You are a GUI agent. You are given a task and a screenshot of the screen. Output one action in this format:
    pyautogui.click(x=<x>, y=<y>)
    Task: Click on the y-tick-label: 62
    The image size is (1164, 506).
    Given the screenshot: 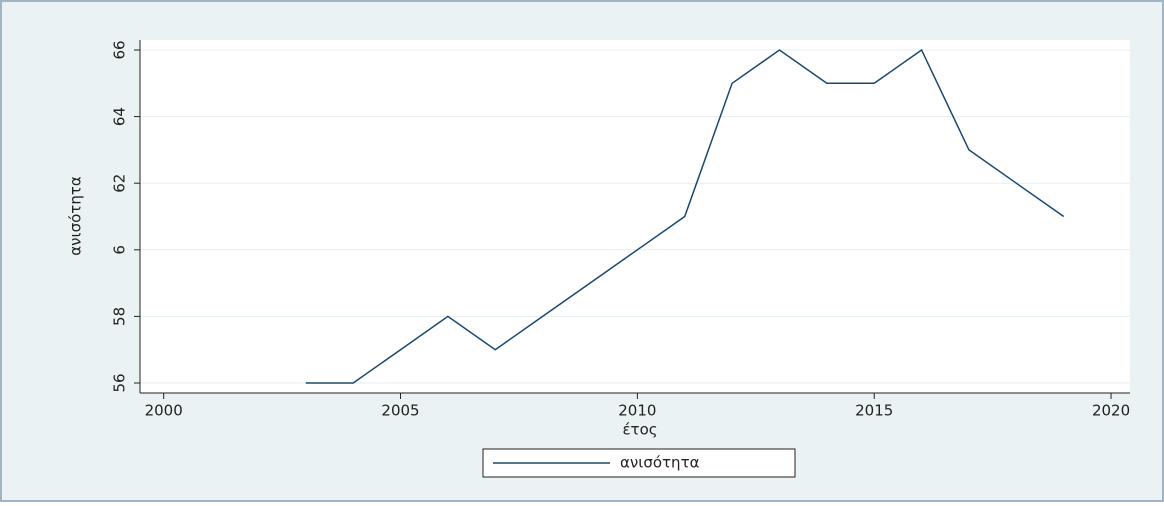 What is the action you would take?
    pyautogui.click(x=120, y=183)
    